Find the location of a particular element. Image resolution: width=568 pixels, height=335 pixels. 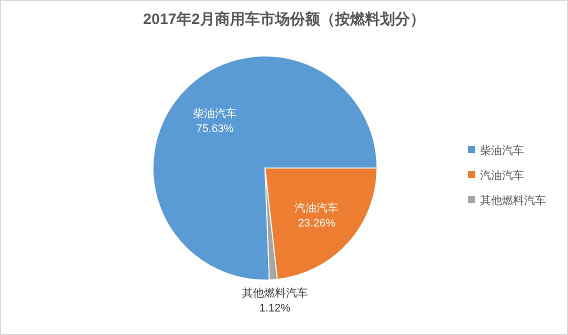

slice-label: 汽油汽车 is located at coordinates (316, 207).